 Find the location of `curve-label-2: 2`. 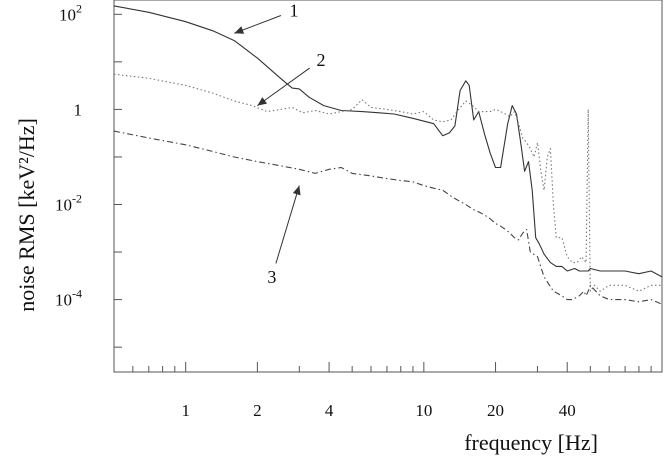

curve-label-2: 2 is located at coordinates (321, 60).